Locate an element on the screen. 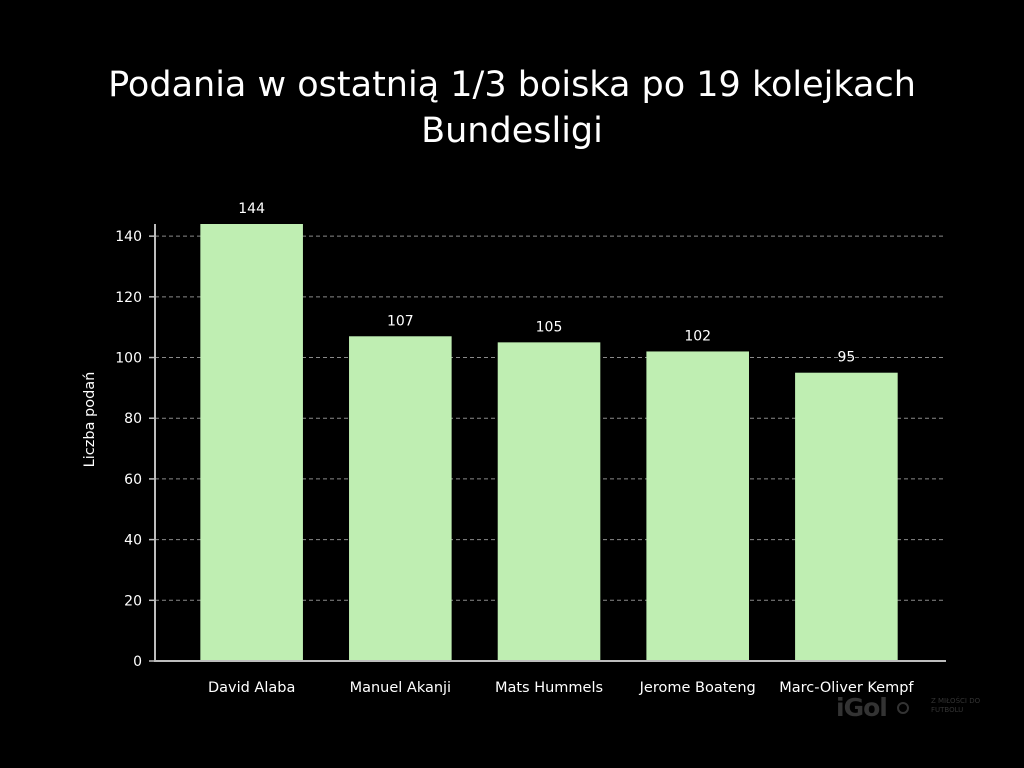 The height and width of the screenshot is (768, 1024). watermark-tagline: z miłości do futbolu is located at coordinates (956, 705).